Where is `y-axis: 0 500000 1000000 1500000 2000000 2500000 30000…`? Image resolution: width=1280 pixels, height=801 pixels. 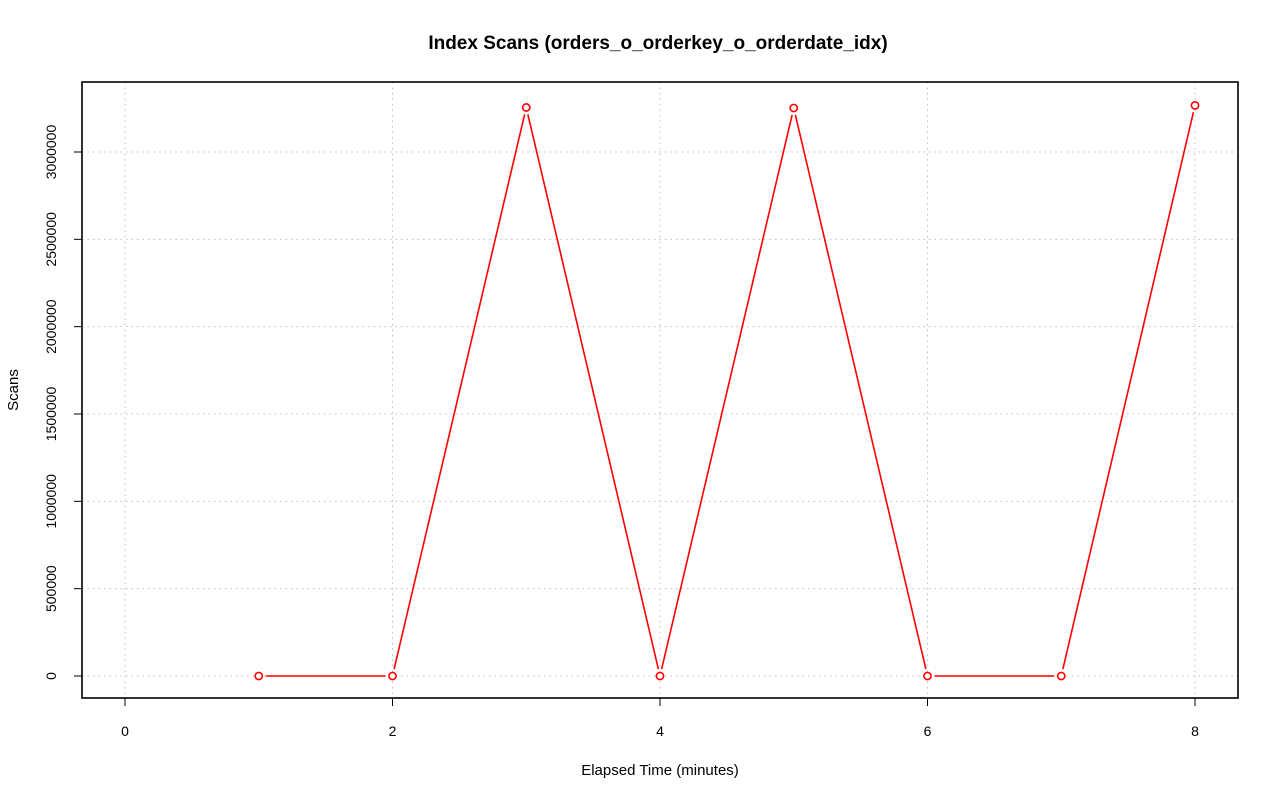
y-axis: 0 500000 1000000 1500000 2000000 2500000 30000… is located at coordinates (62, 402).